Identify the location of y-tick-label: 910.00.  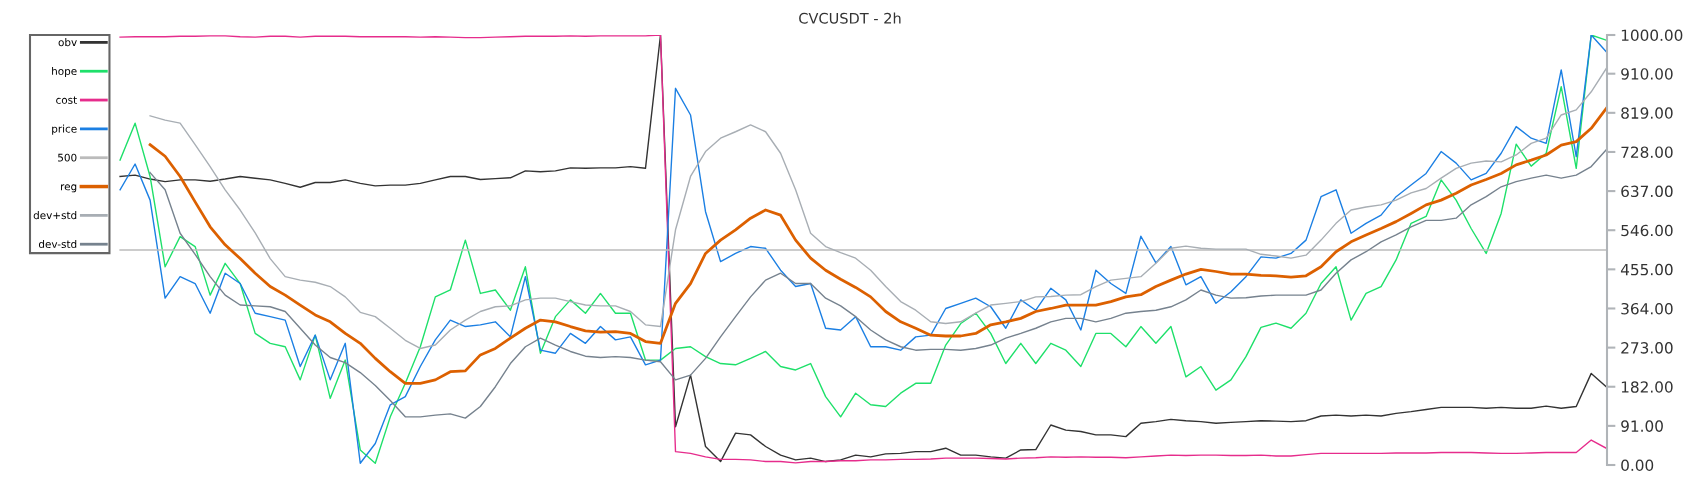
(1647, 74).